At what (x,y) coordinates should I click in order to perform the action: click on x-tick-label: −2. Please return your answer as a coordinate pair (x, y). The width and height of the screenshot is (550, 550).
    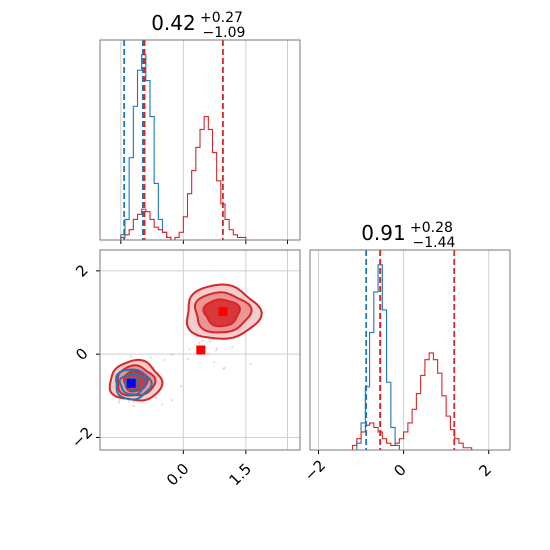
    Looking at the image, I should click on (315, 470).